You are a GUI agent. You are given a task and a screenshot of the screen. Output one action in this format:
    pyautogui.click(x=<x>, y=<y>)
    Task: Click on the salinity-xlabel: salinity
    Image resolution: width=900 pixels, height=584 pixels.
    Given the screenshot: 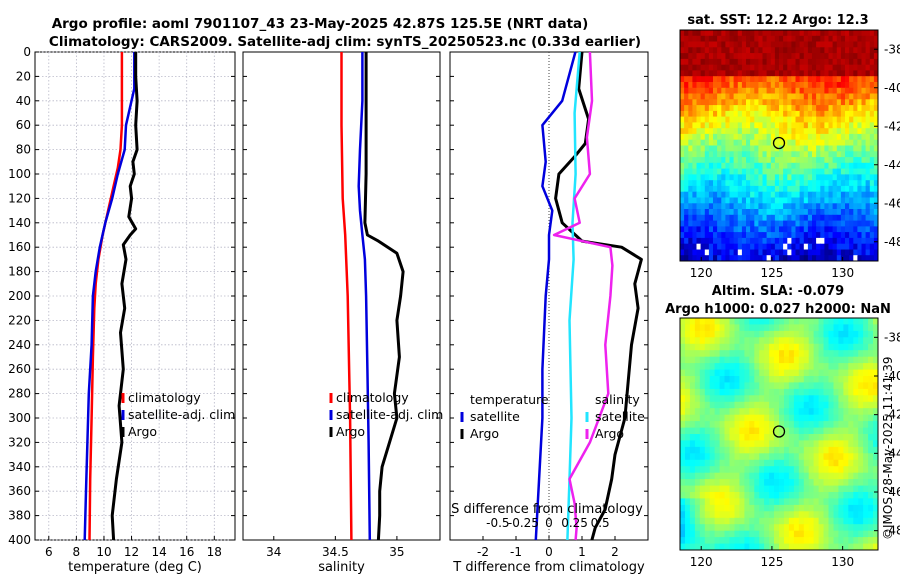 What is the action you would take?
    pyautogui.click(x=341, y=567)
    